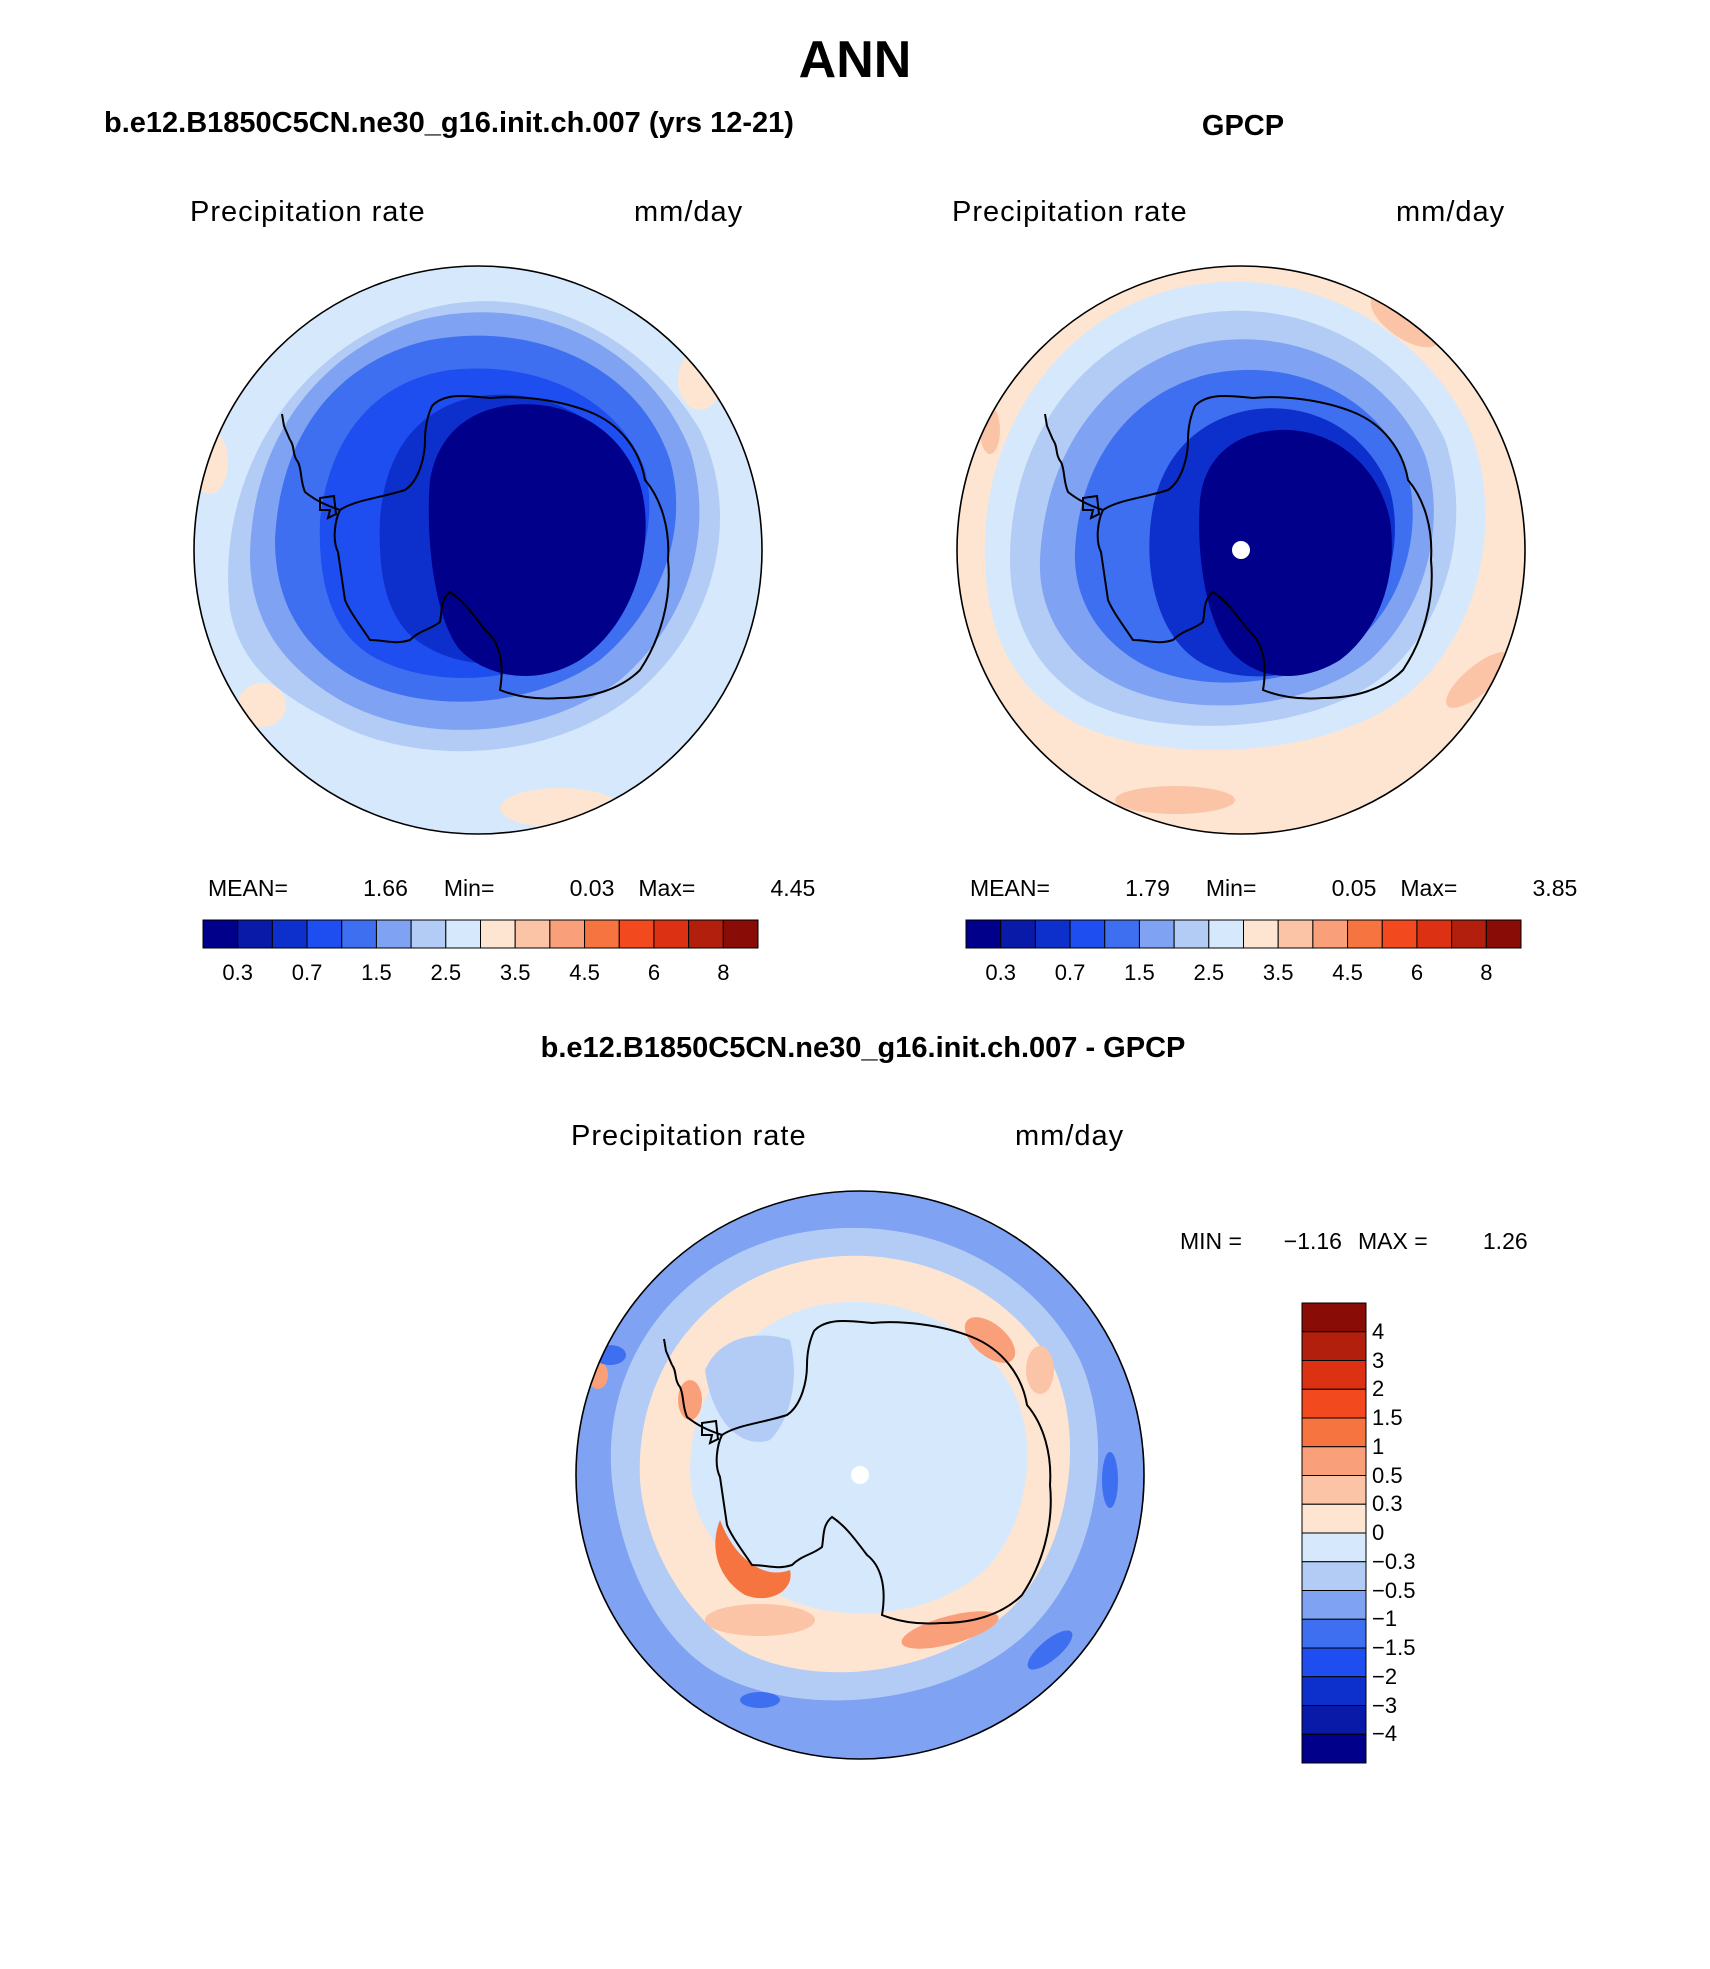 This screenshot has width=1710, height=1969. I want to click on panel1-colorbar, so click(480, 934).